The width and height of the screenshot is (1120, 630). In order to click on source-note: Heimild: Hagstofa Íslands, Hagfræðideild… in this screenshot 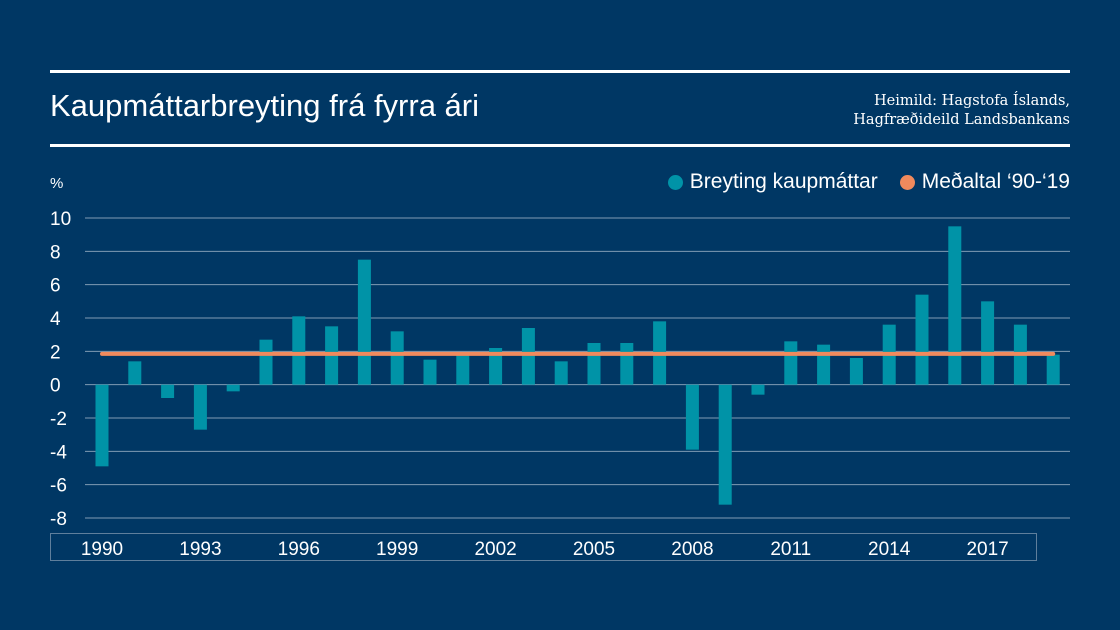, I will do `click(961, 111)`.